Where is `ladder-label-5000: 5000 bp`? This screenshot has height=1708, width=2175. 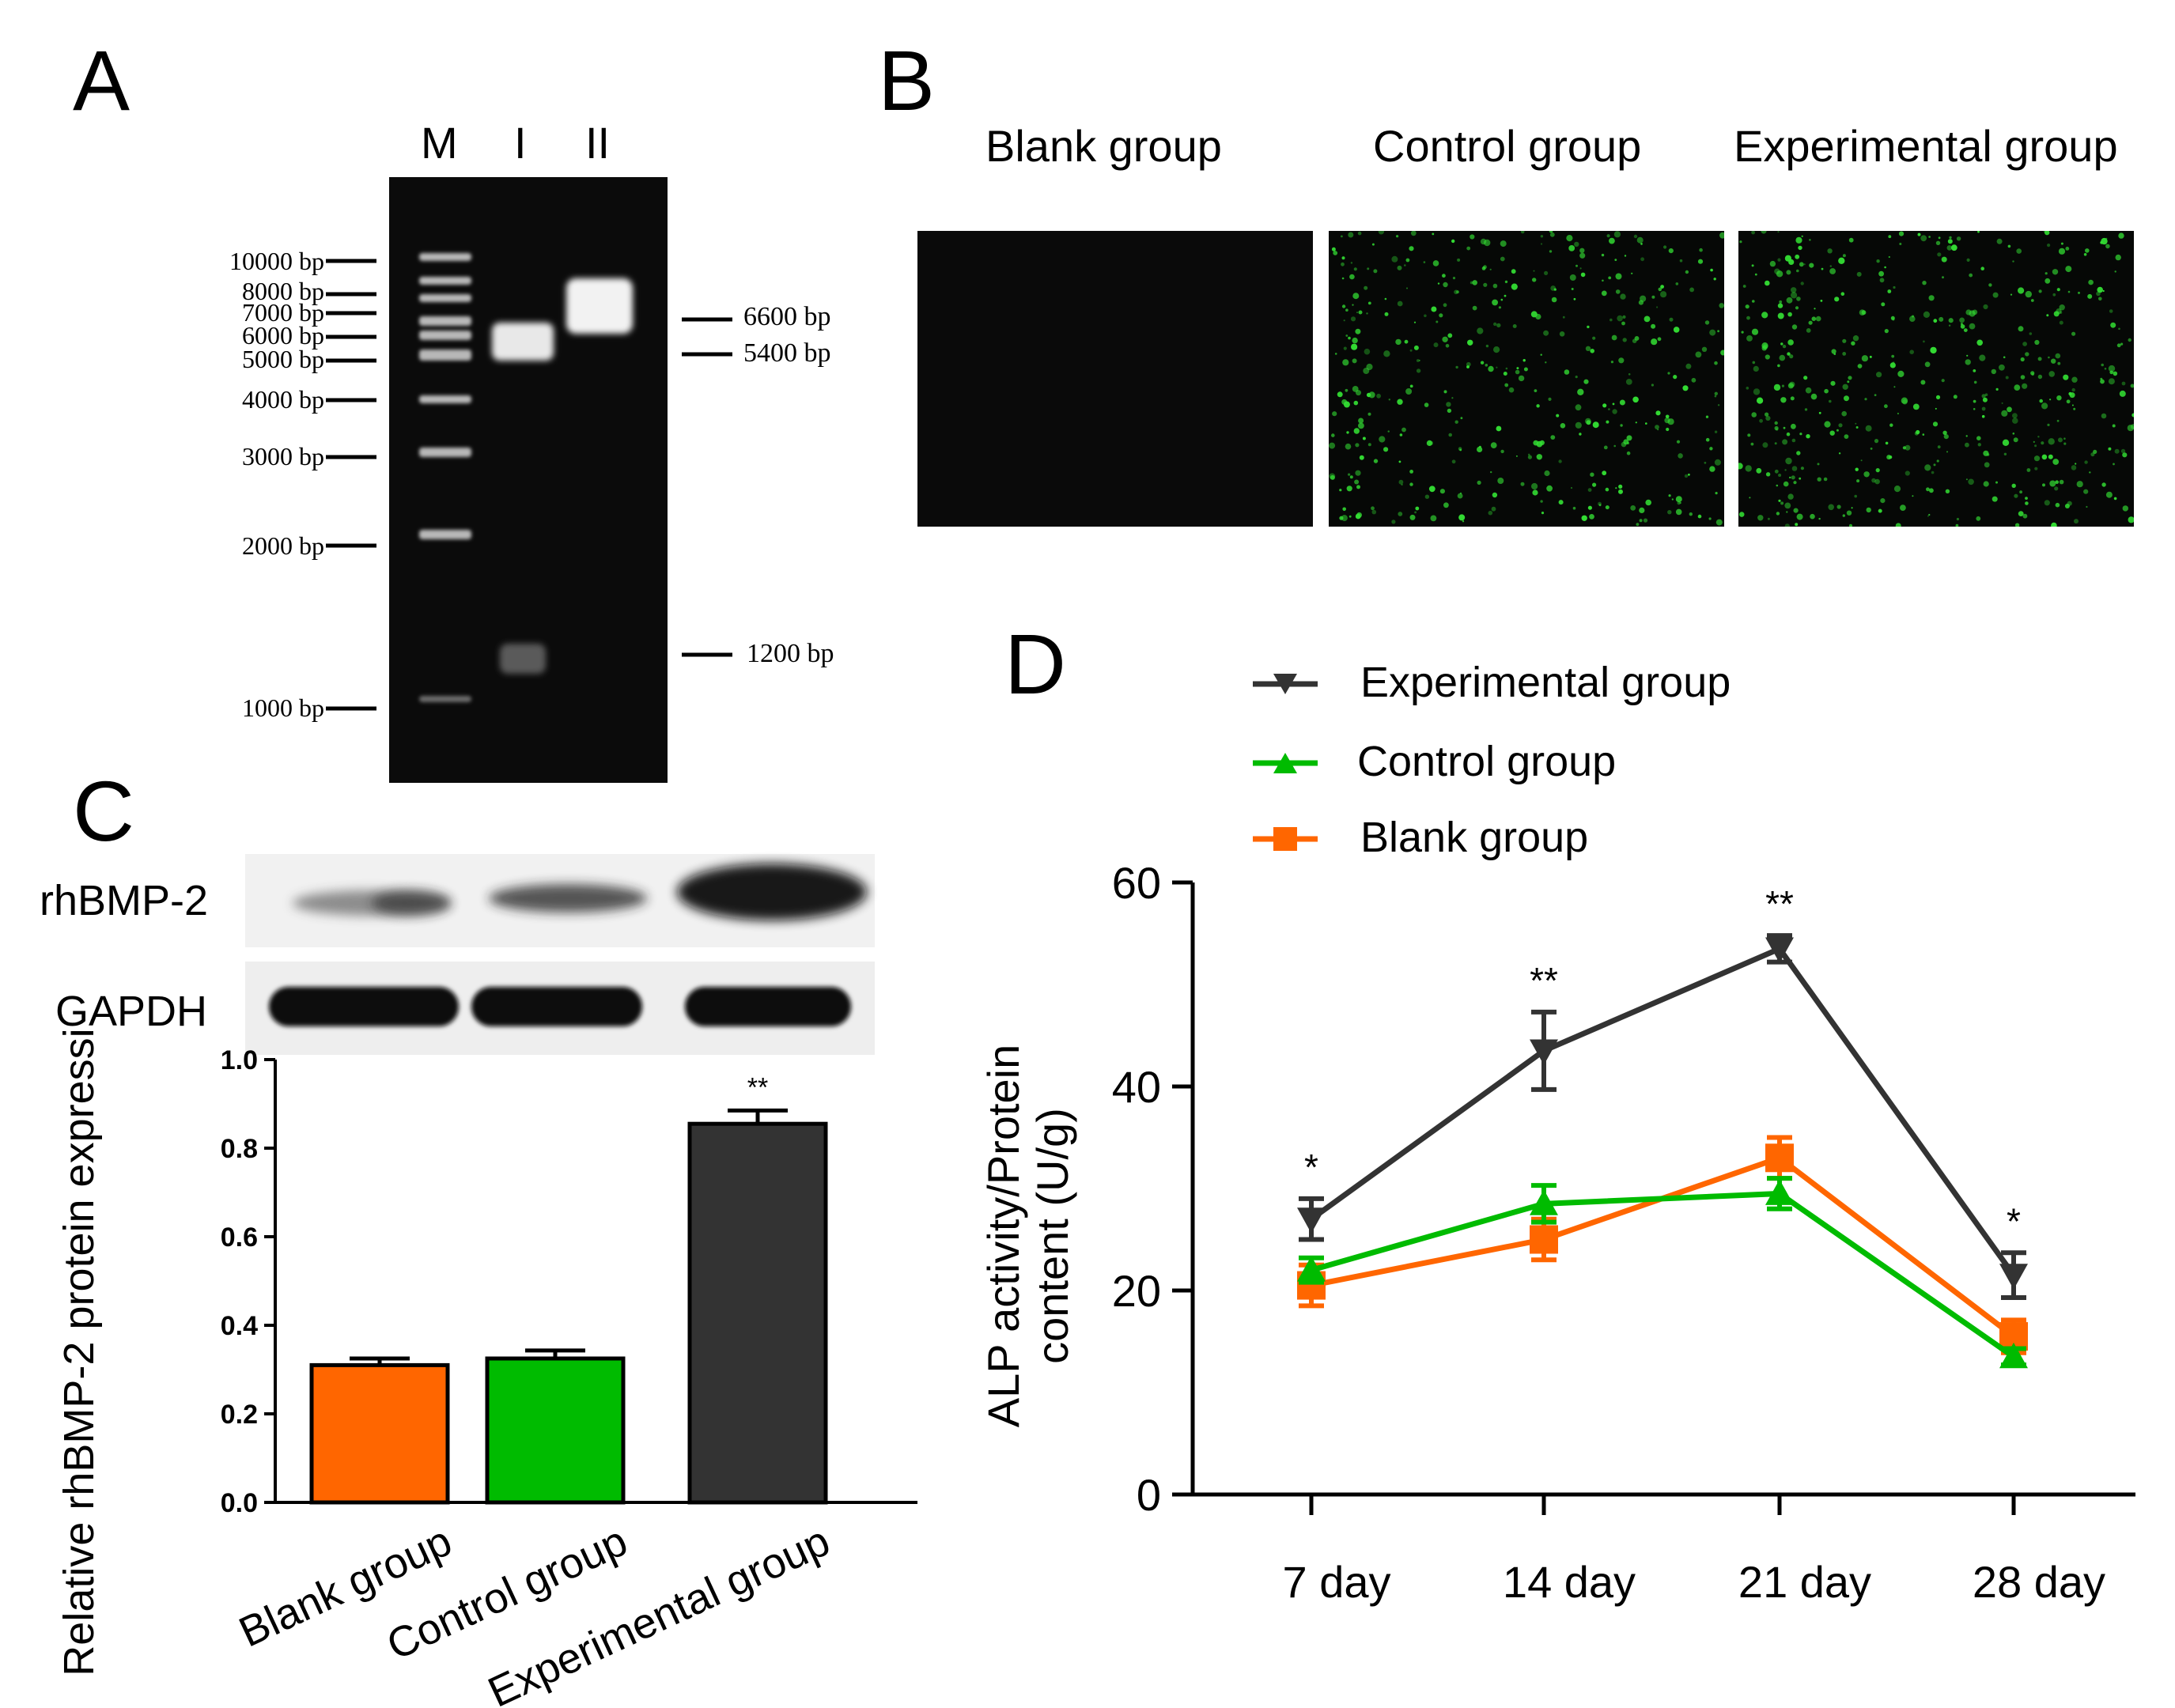
ladder-label-5000: 5000 bp is located at coordinates (283, 359).